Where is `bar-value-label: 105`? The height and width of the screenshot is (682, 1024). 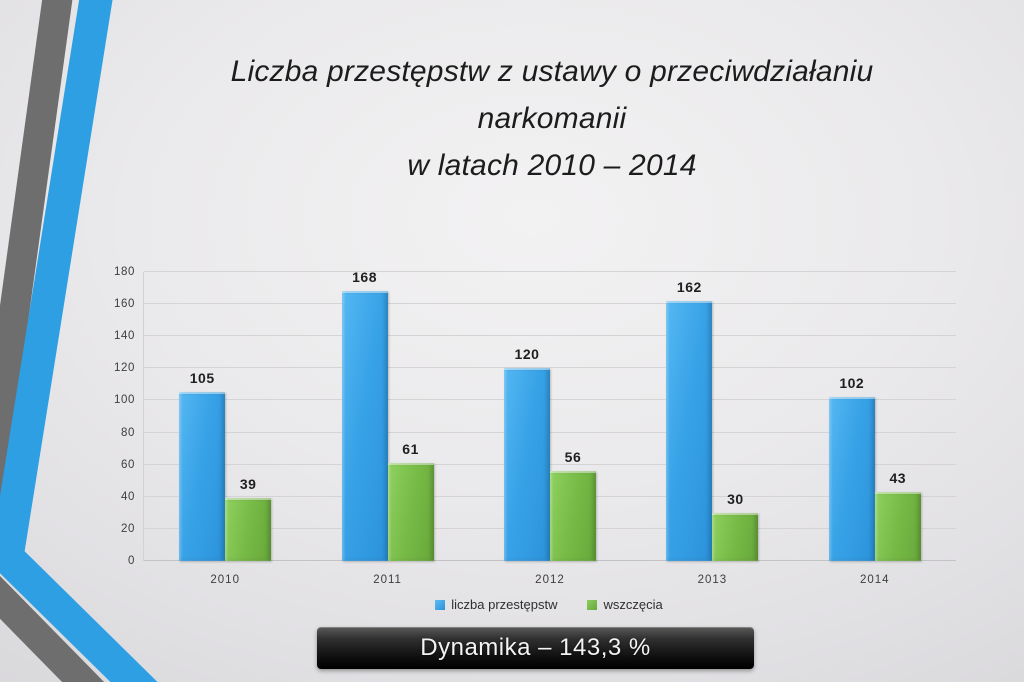 bar-value-label: 105 is located at coordinates (202, 378).